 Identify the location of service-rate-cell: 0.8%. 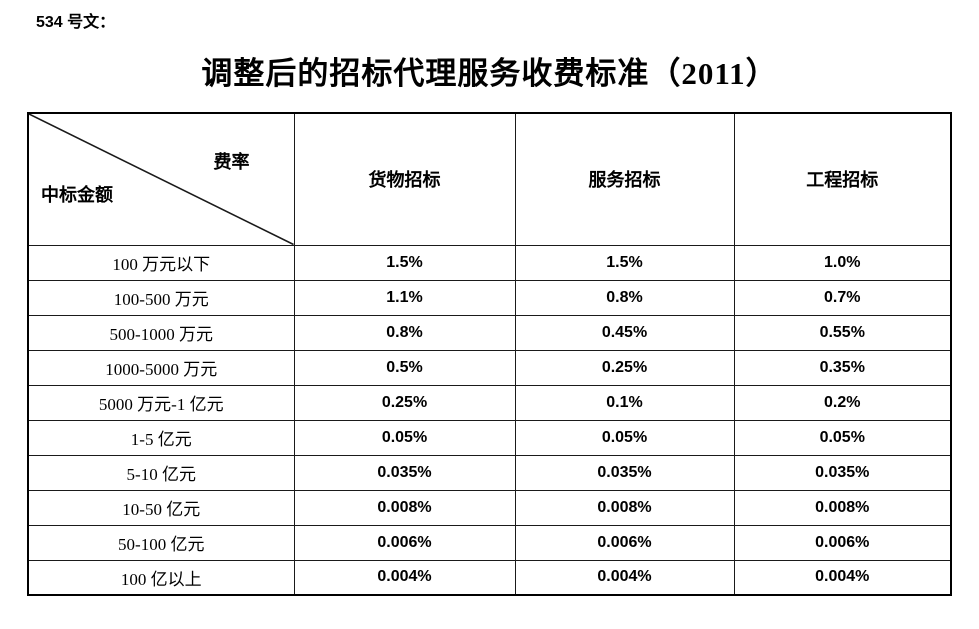
(624, 297).